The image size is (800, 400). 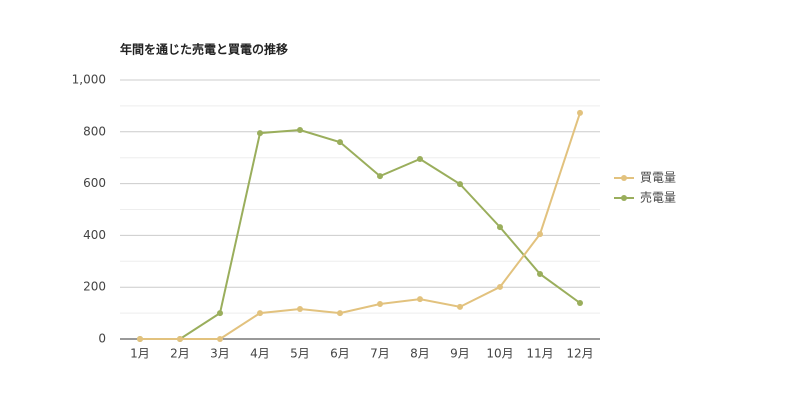 I want to click on y-tick-label: 0, so click(x=102, y=339).